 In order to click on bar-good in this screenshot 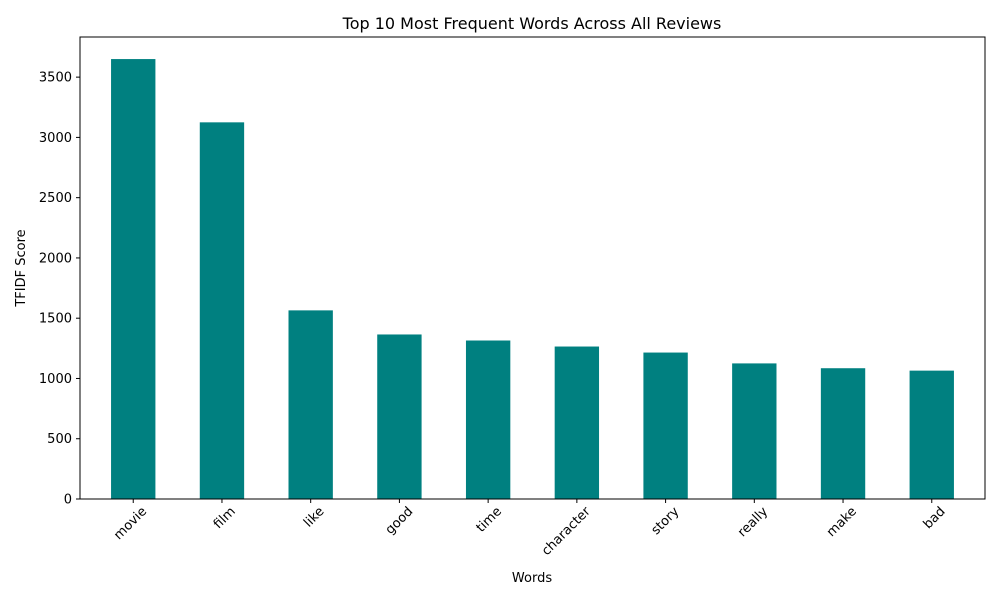, I will do `click(399, 416)`.